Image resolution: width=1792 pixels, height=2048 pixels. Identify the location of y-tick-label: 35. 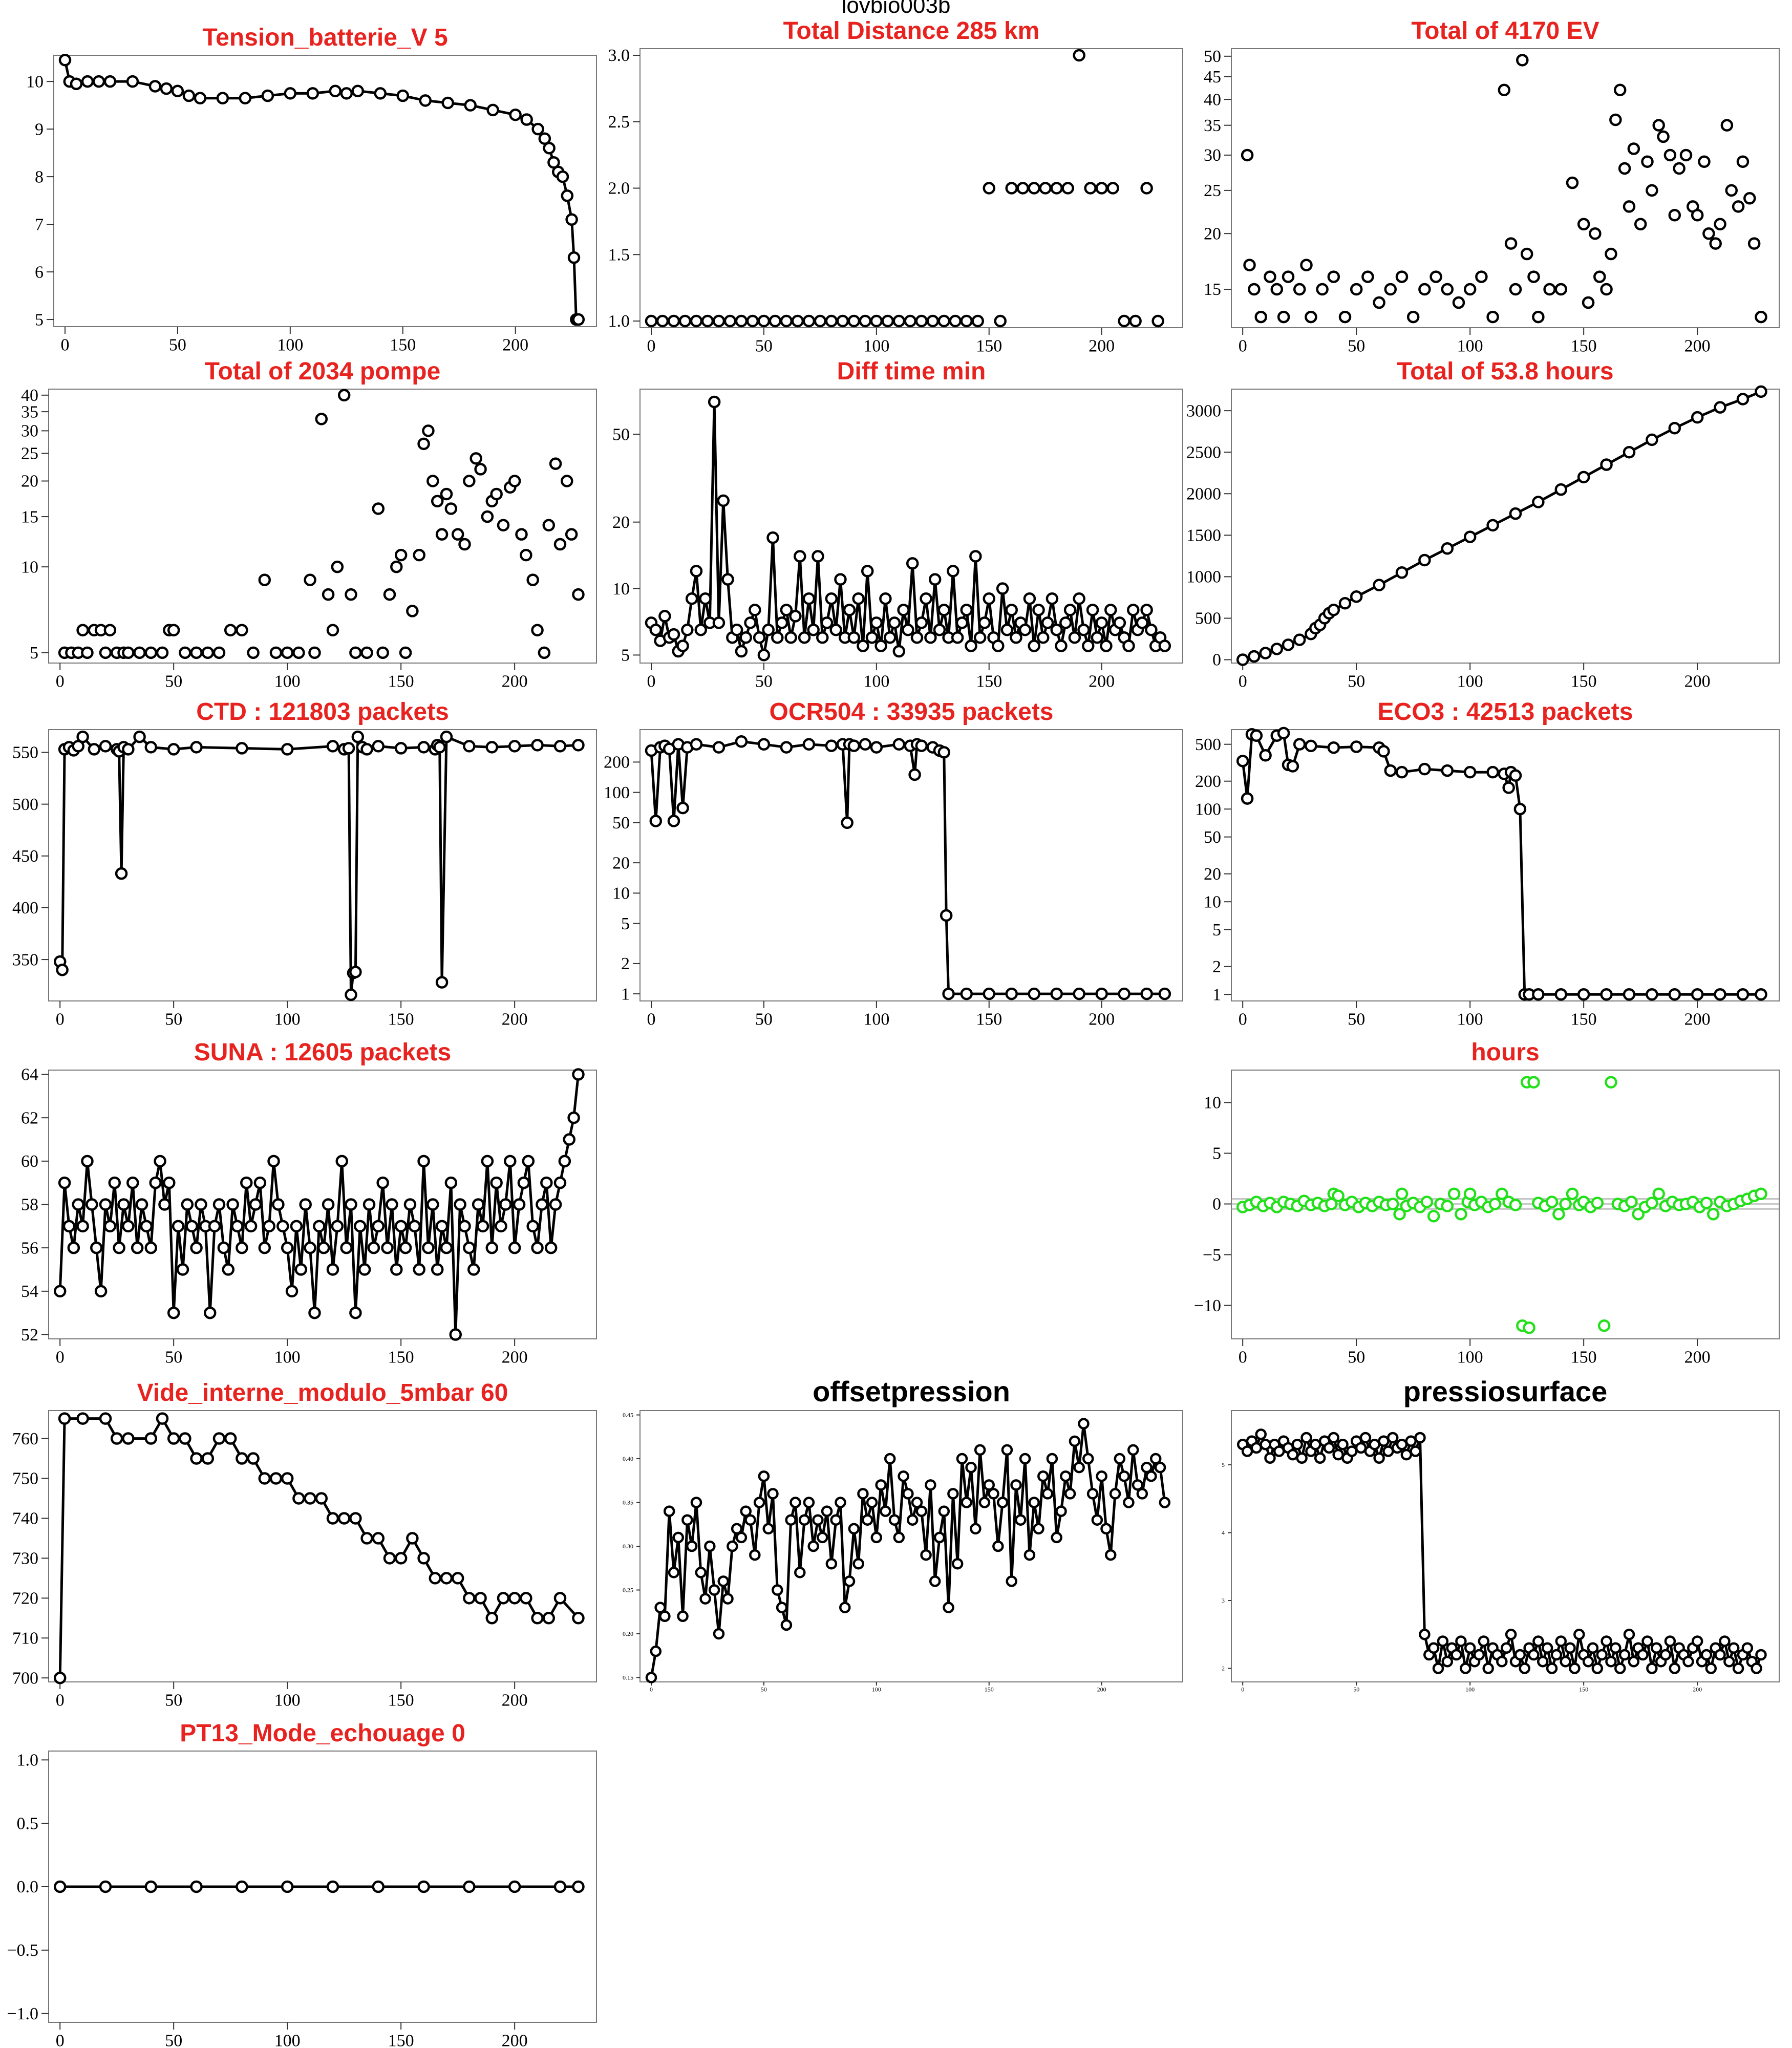
(1212, 125).